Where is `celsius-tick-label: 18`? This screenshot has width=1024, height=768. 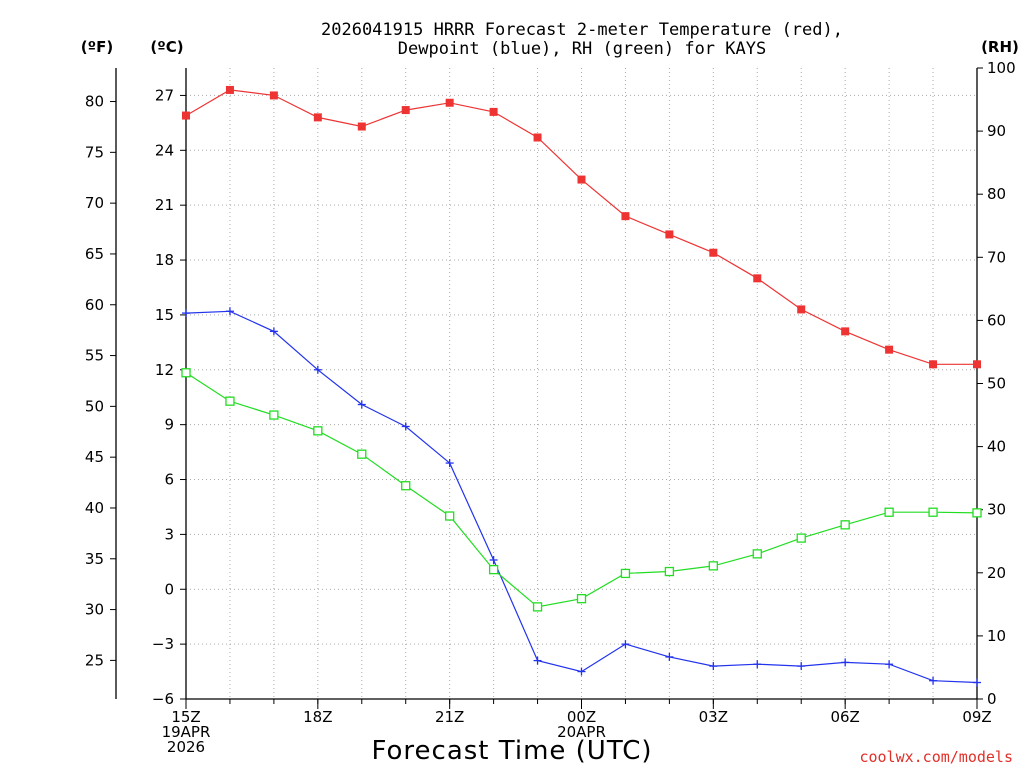
celsius-tick-label: 18 is located at coordinates (164, 260).